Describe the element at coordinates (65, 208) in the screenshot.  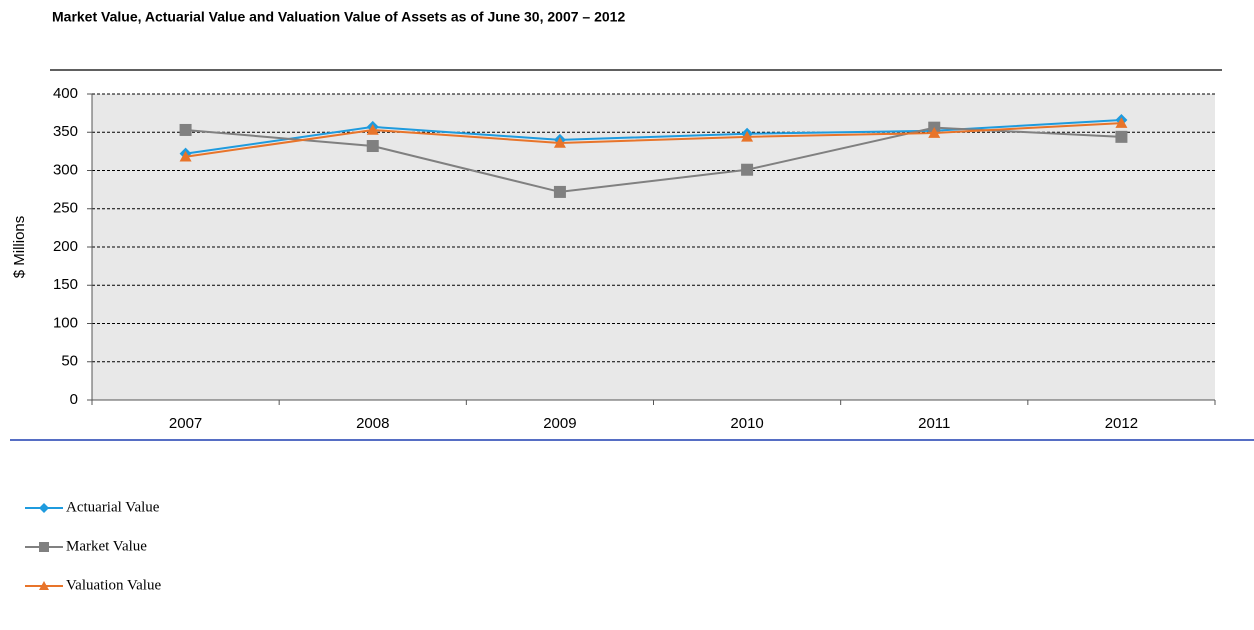
I see `y-tick-label: 250` at that location.